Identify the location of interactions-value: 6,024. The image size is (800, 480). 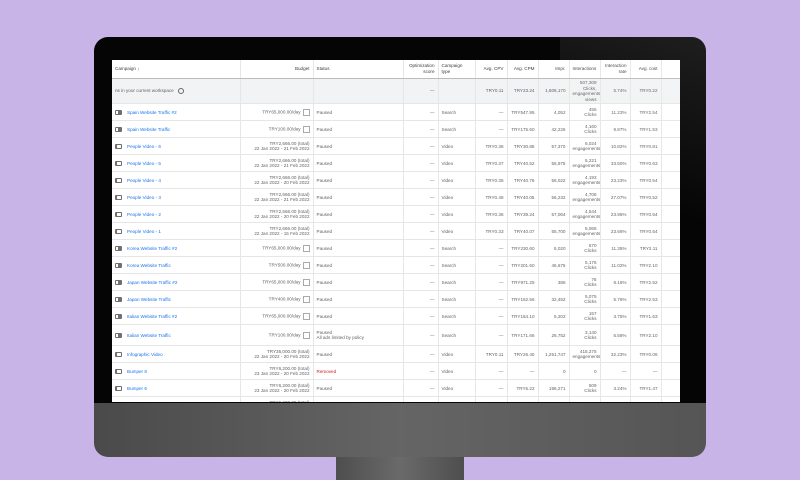
(591, 143).